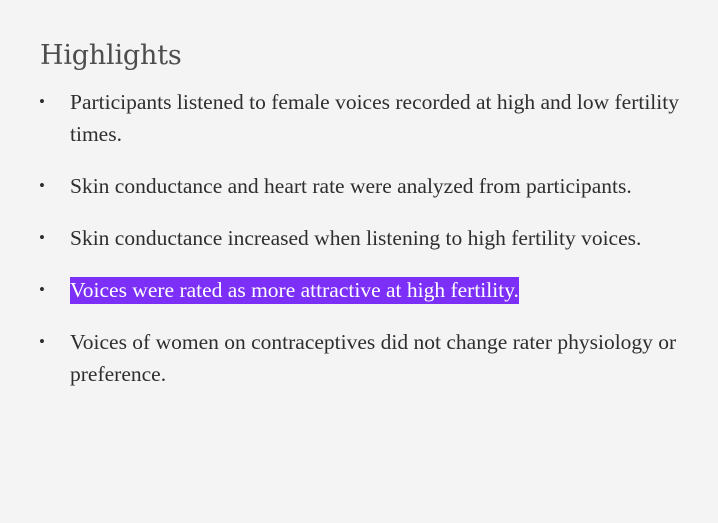 Image resolution: width=718 pixels, height=523 pixels. What do you see at coordinates (111, 55) in the screenshot?
I see `highlights-heading: Highlights` at bounding box center [111, 55].